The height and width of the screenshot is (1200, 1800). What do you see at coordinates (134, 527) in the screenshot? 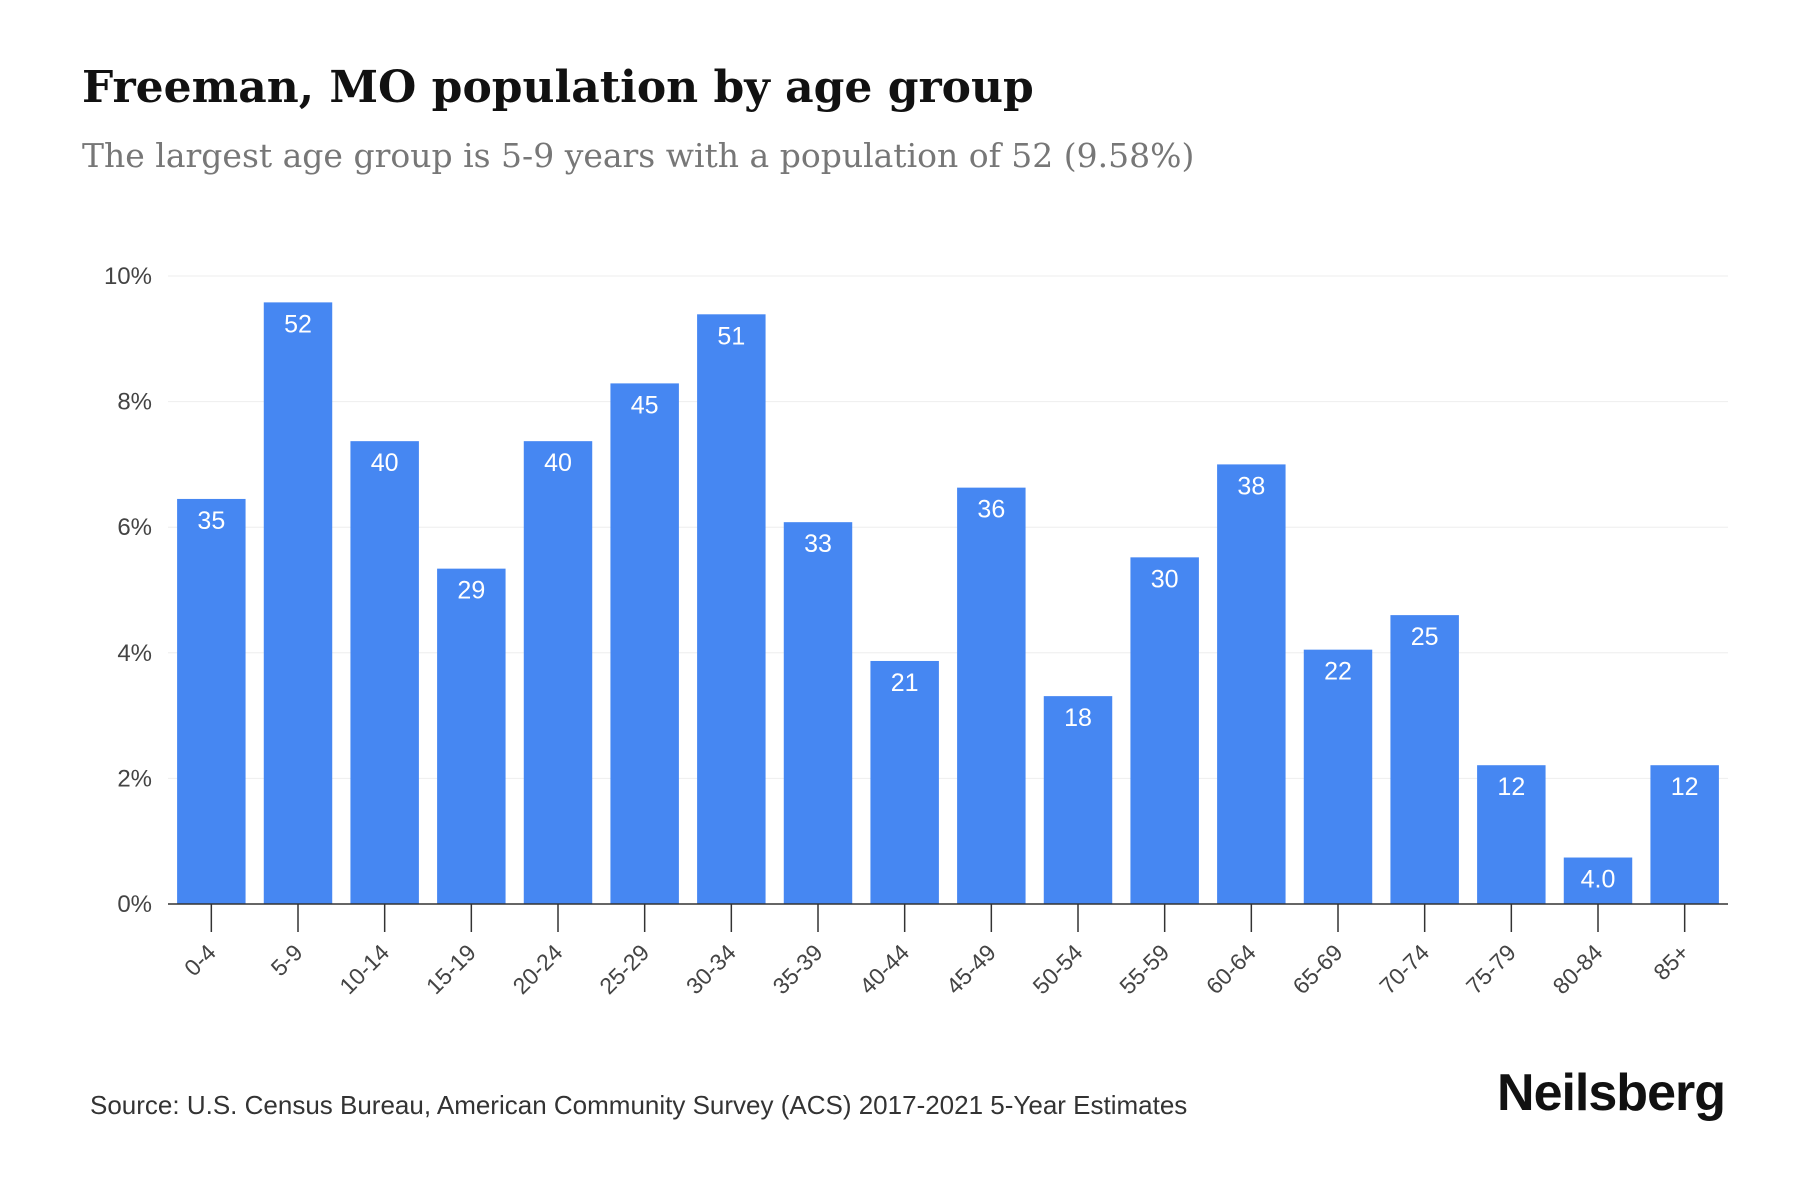
I see `y-tick-label: 6%` at bounding box center [134, 527].